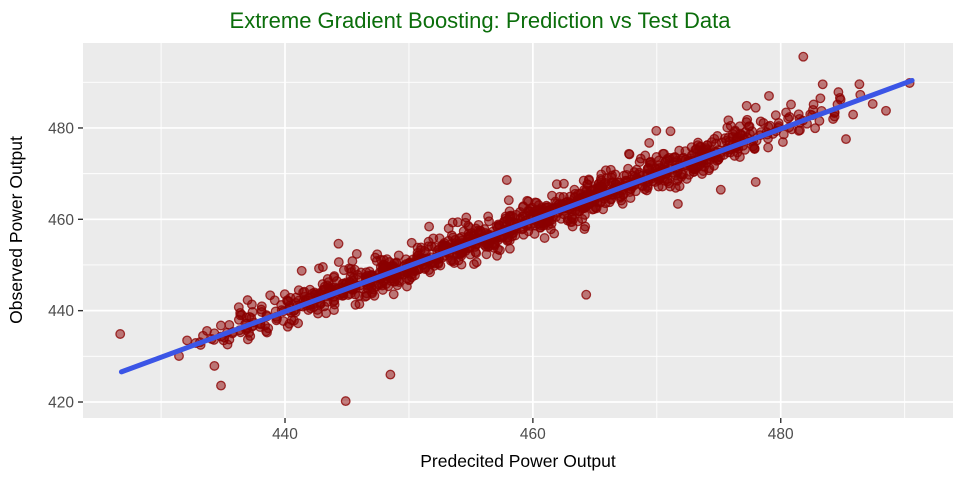 The height and width of the screenshot is (485, 960). Describe the element at coordinates (61, 220) in the screenshot. I see `y-tick-label: 460` at that location.